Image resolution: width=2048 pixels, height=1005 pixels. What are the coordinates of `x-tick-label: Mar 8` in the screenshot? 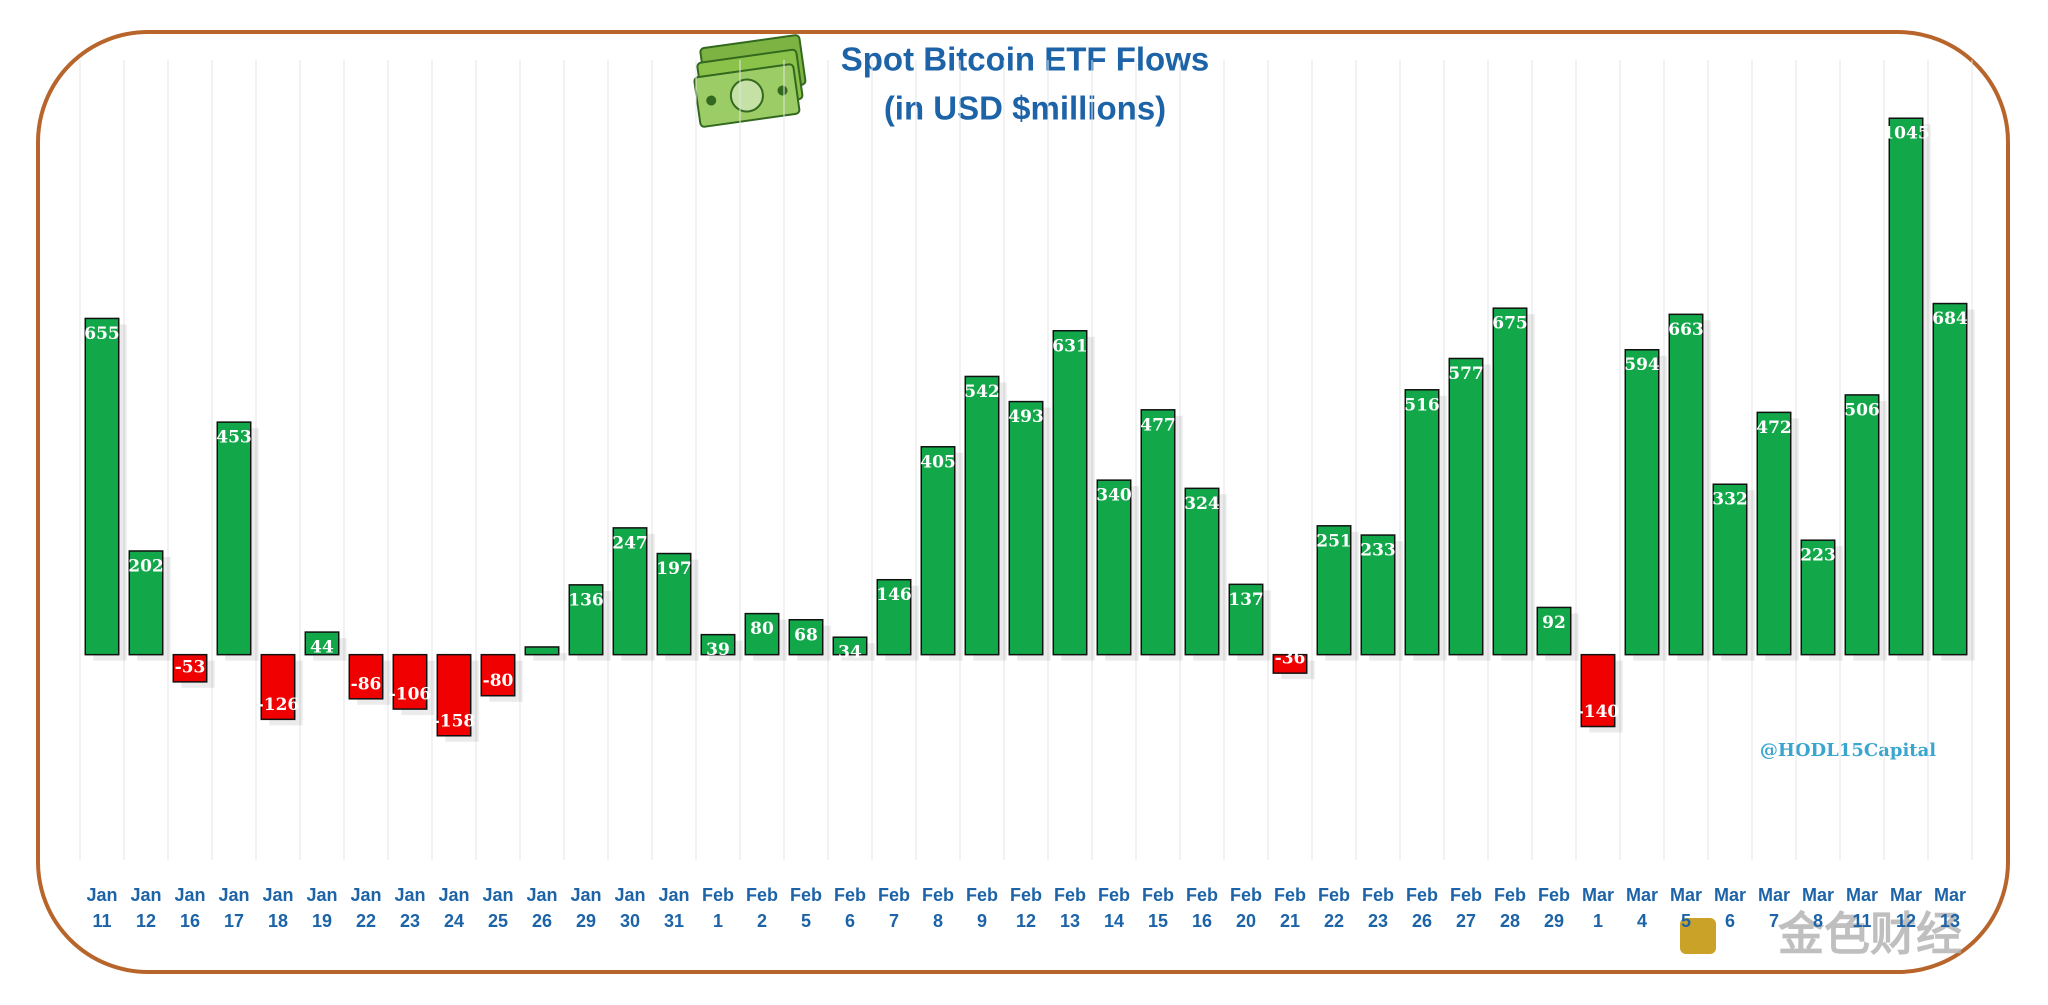 It's located at (1818, 908).